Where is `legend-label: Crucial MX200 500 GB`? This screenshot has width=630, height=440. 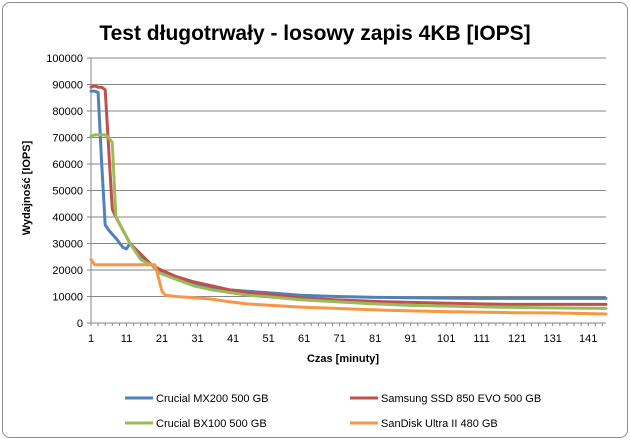 legend-label: Crucial MX200 500 GB is located at coordinates (212, 399).